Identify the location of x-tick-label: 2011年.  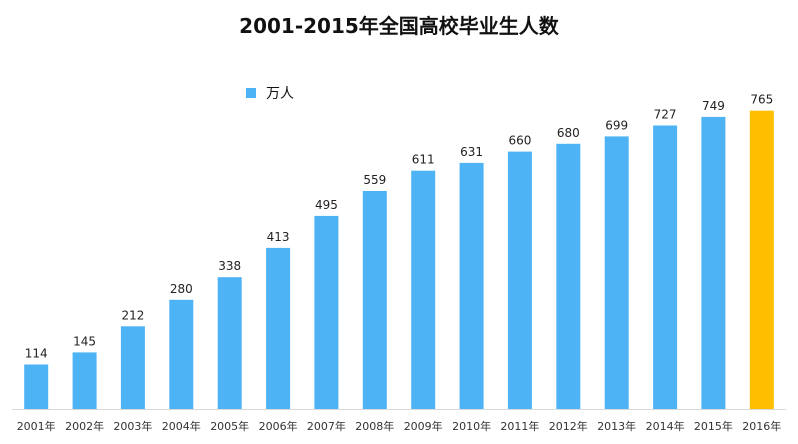
(519, 426).